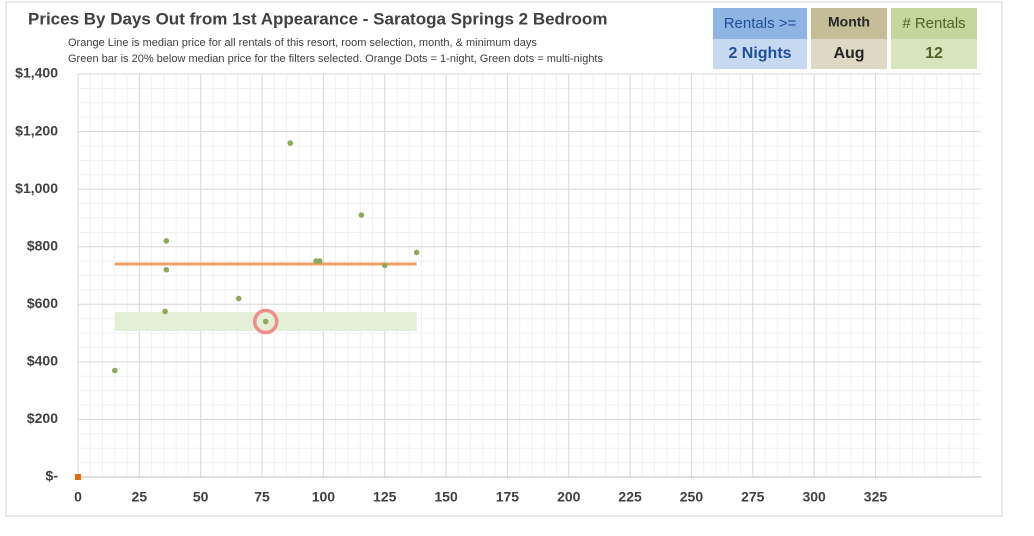 The image size is (1034, 536). What do you see at coordinates (262, 497) in the screenshot?
I see `x-tick-label: 75` at bounding box center [262, 497].